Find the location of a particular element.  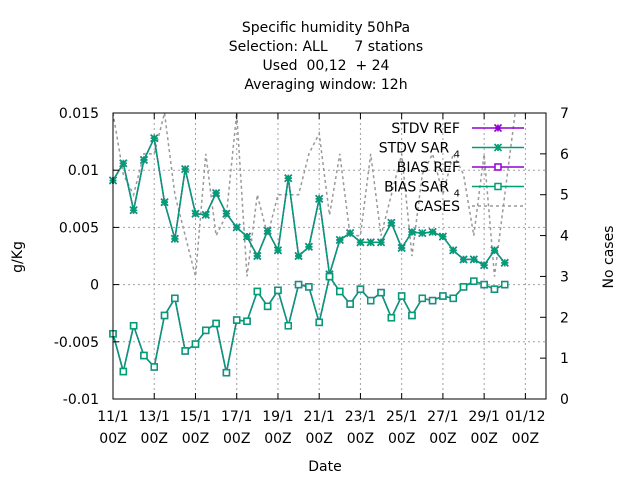

y-tick-label: 0.015 is located at coordinates (79, 114).